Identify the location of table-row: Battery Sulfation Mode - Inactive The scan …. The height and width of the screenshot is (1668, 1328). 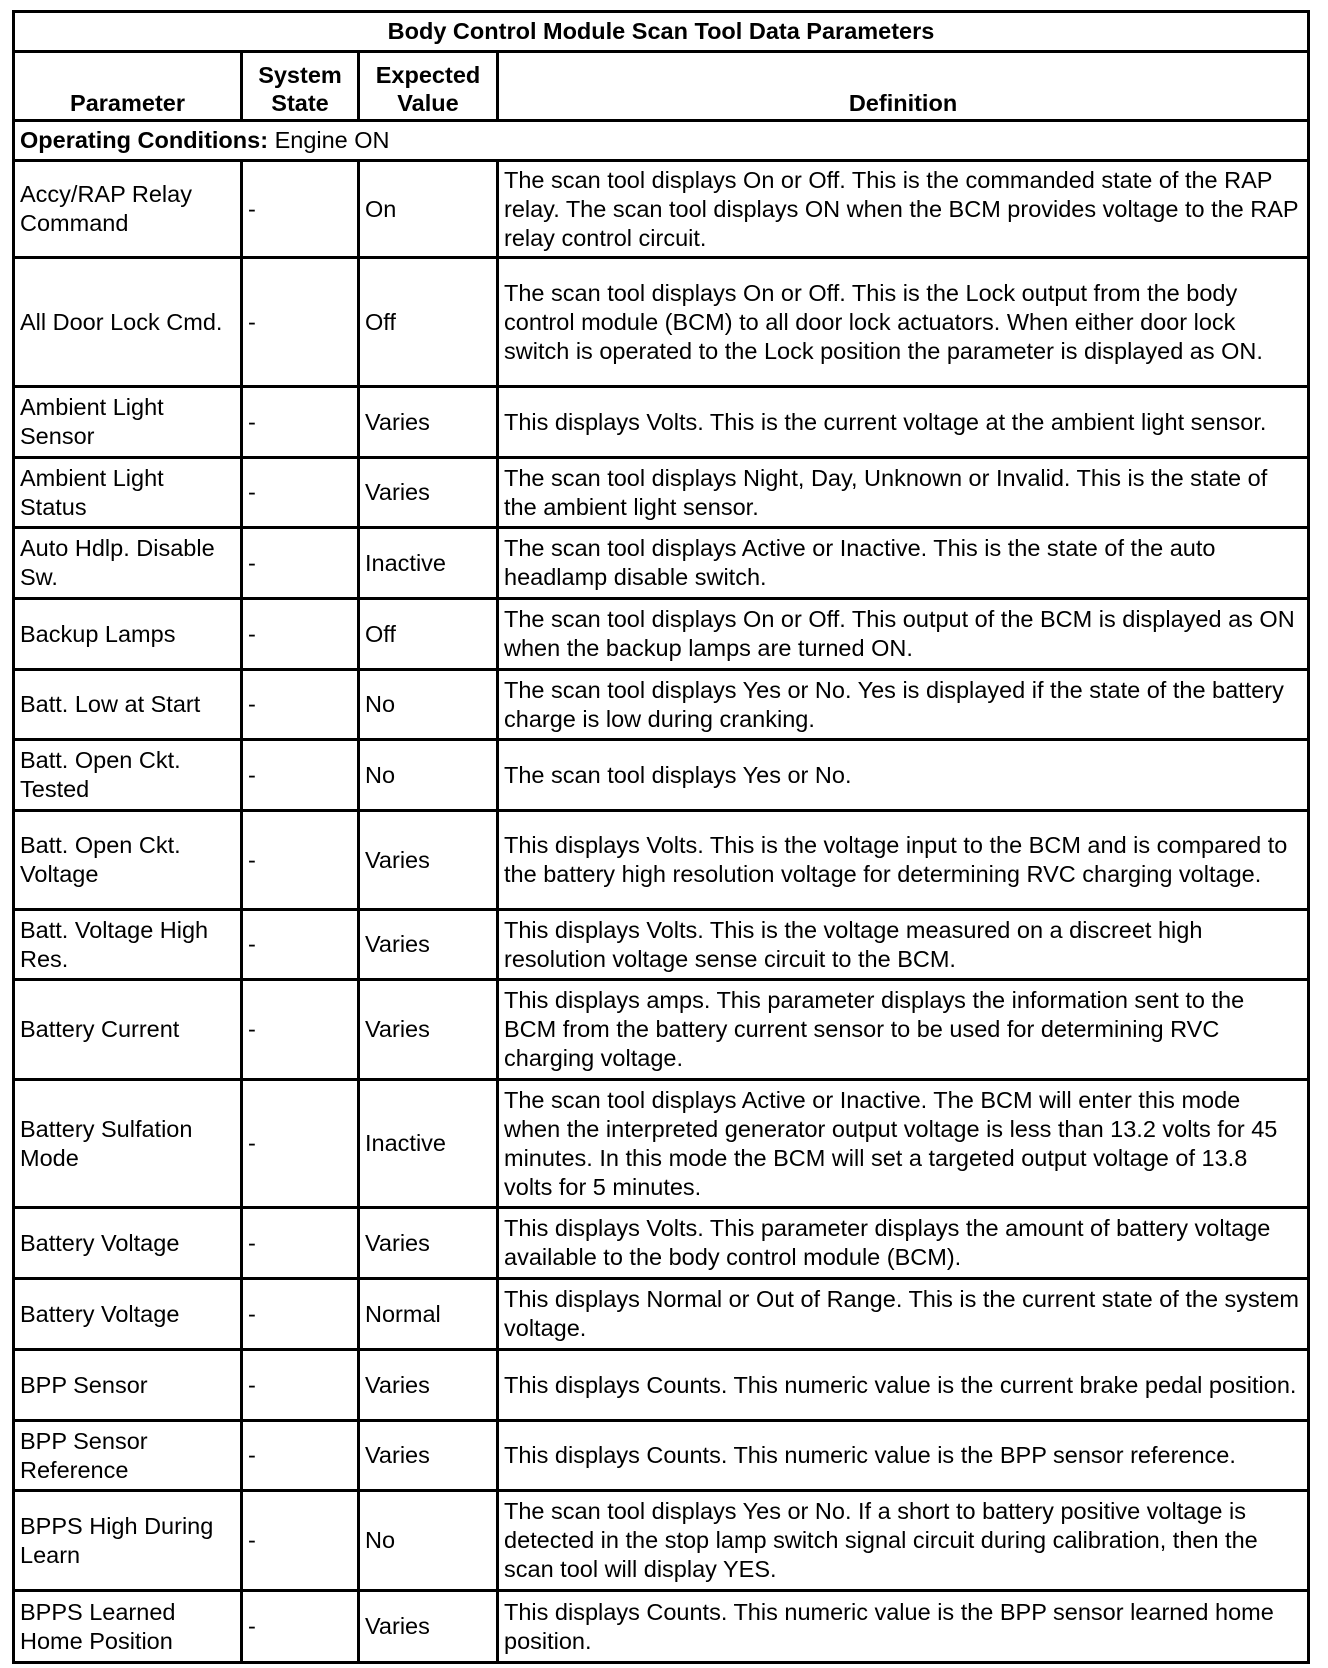
(661, 1143).